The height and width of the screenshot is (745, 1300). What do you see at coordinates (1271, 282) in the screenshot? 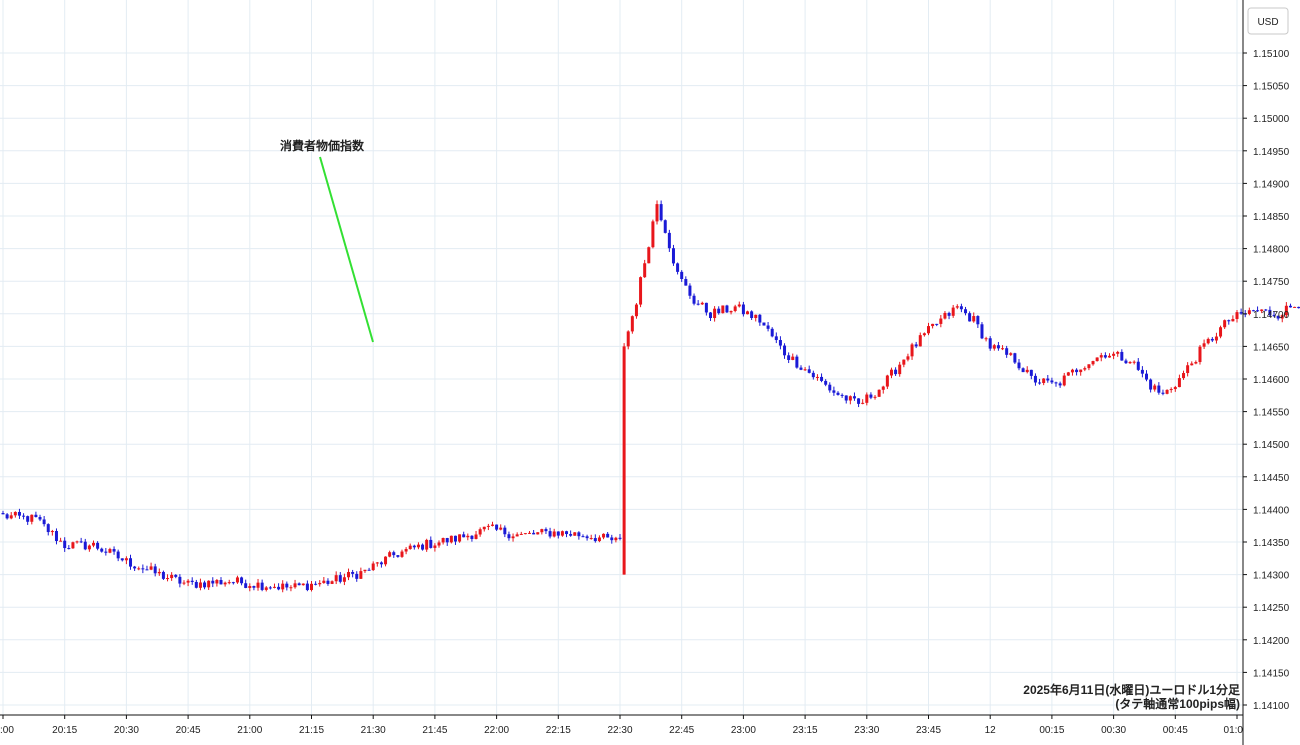
I see `y-tick-label: 1.14750` at bounding box center [1271, 282].